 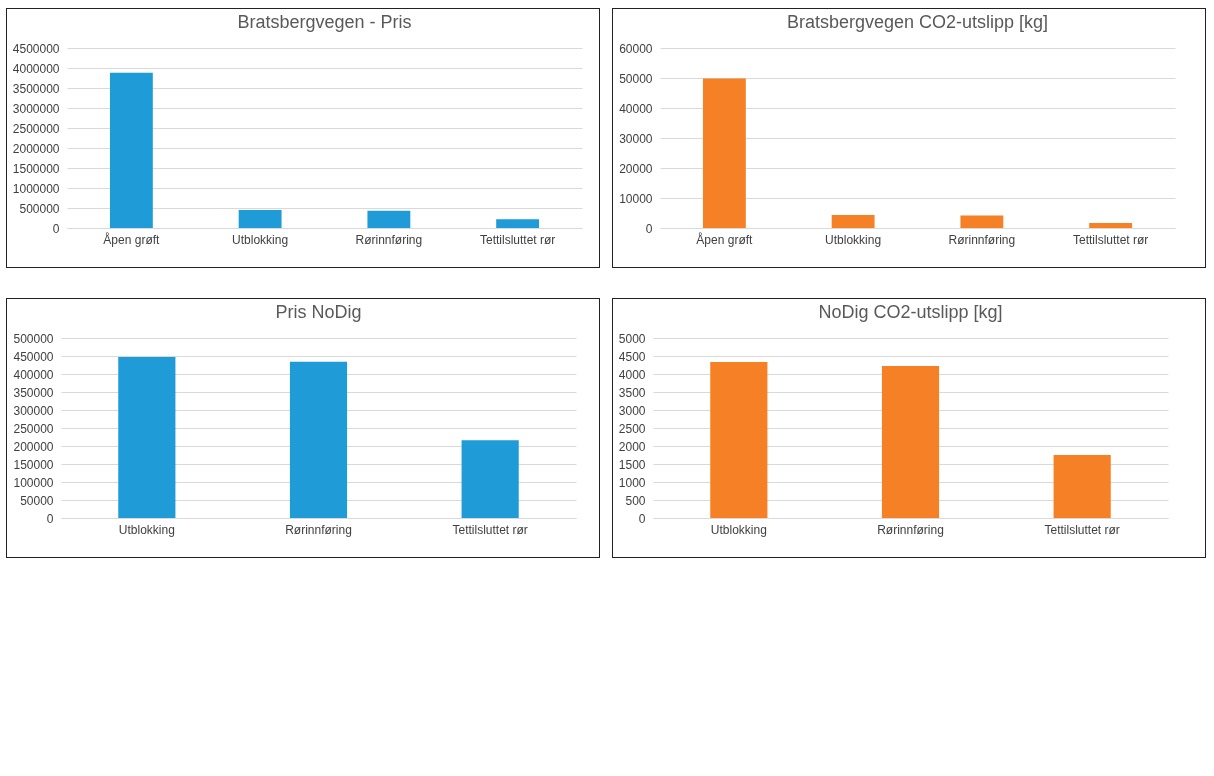 I want to click on y-tick-label: 2000000, so click(x=36, y=148).